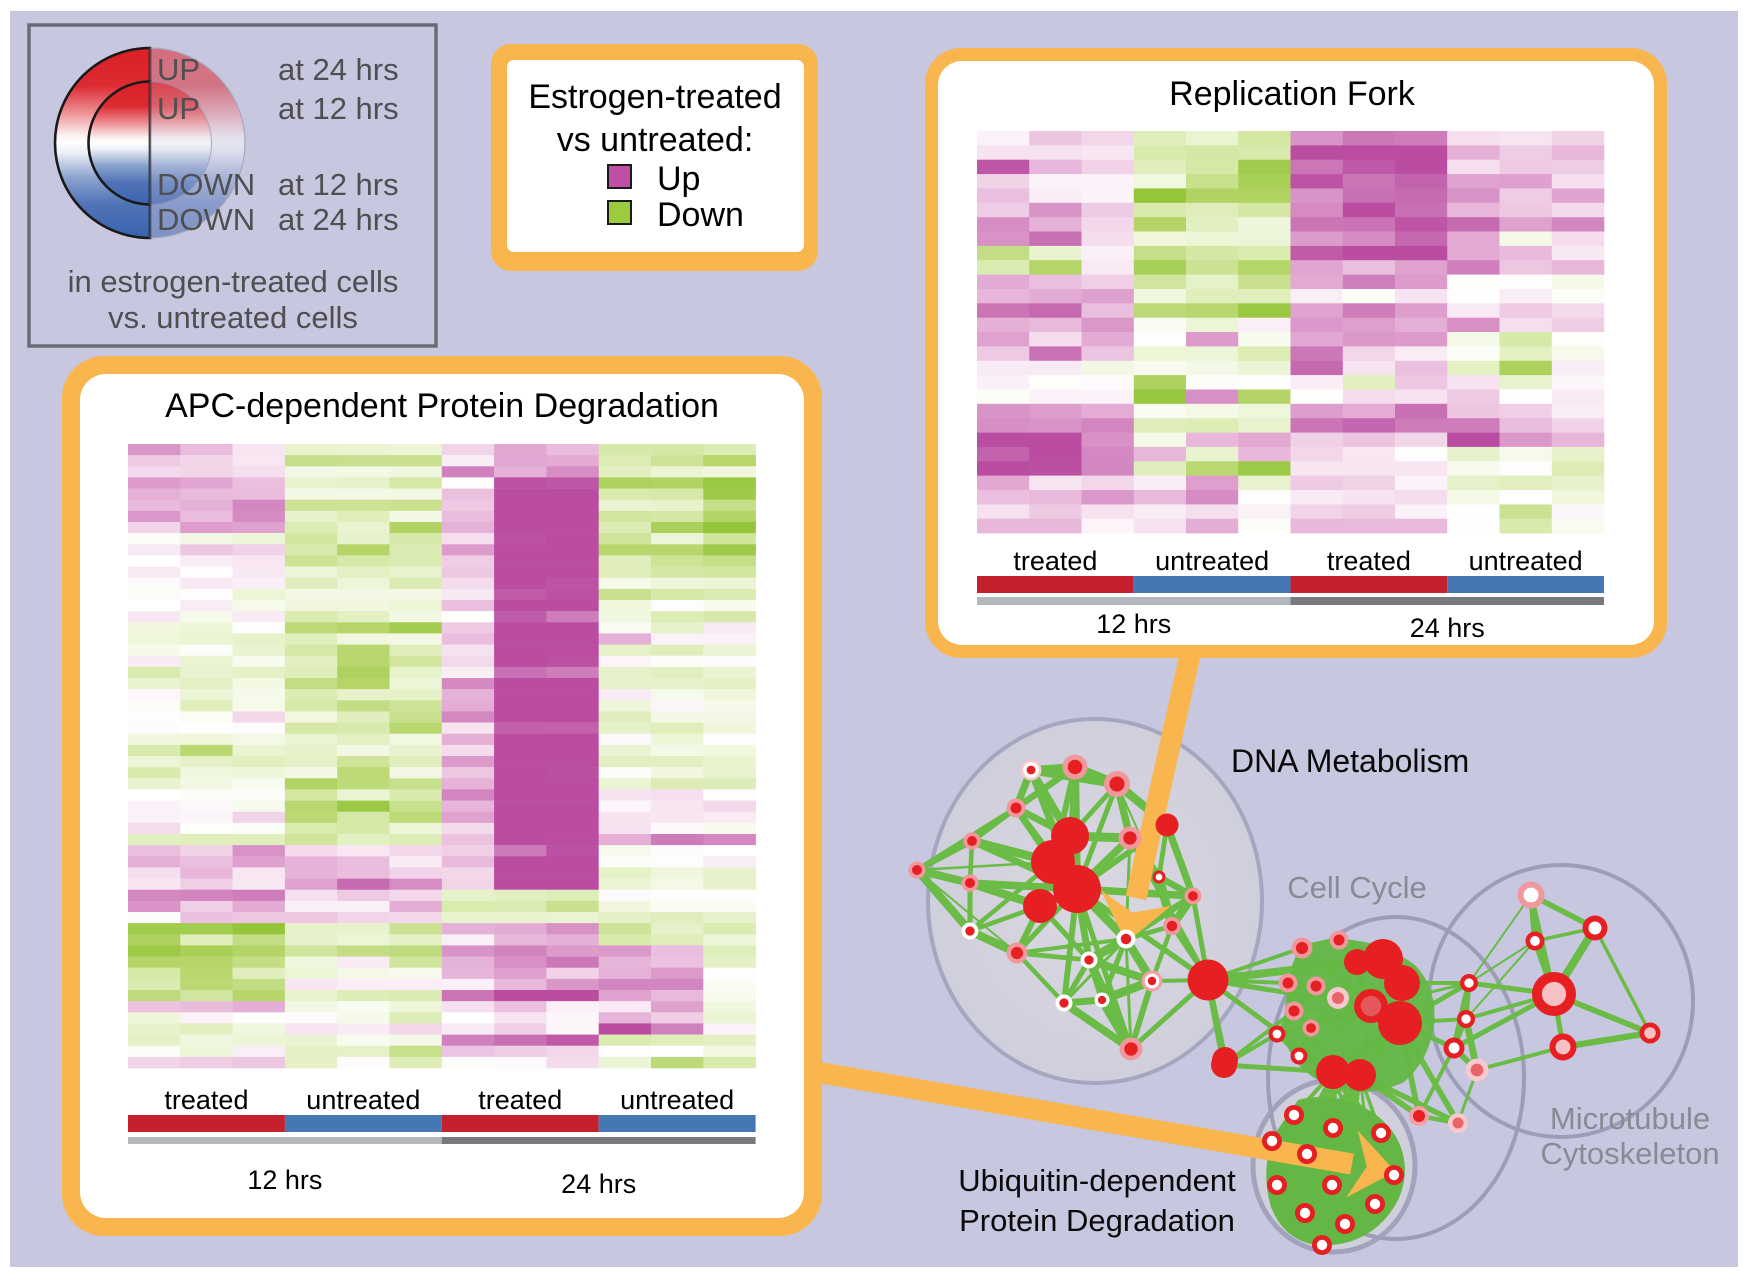 This screenshot has height=1284, width=1750. What do you see at coordinates (233, 317) in the screenshot?
I see `svg-text: vs. untreated cells` at bounding box center [233, 317].